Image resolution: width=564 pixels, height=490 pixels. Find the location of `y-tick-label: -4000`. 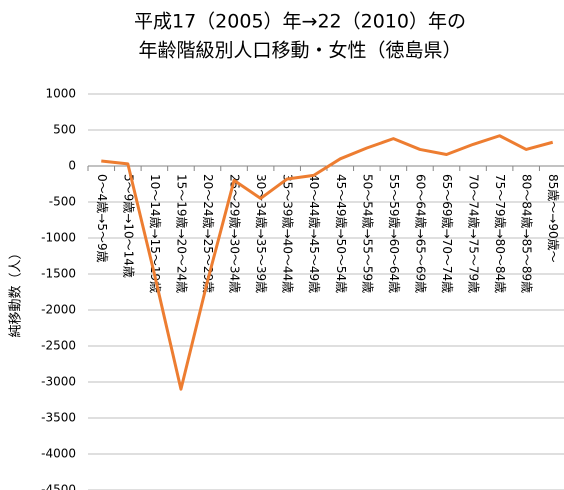

y-tick-label: -4000 is located at coordinates (58, 454).